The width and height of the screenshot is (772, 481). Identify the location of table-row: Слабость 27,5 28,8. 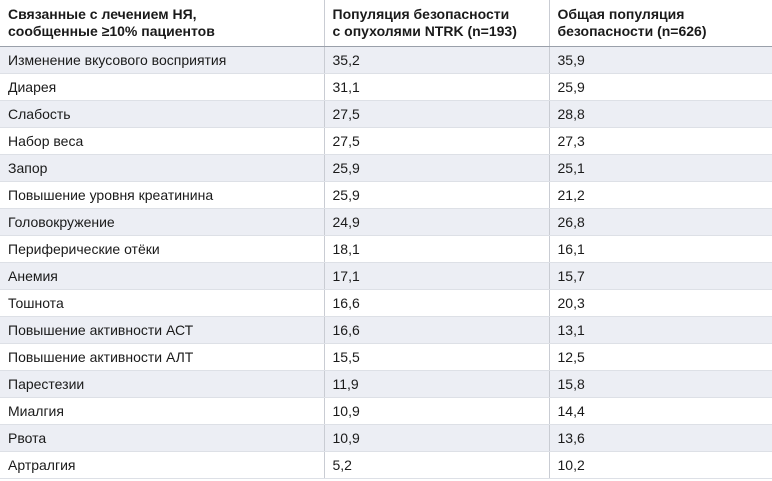
(386, 114).